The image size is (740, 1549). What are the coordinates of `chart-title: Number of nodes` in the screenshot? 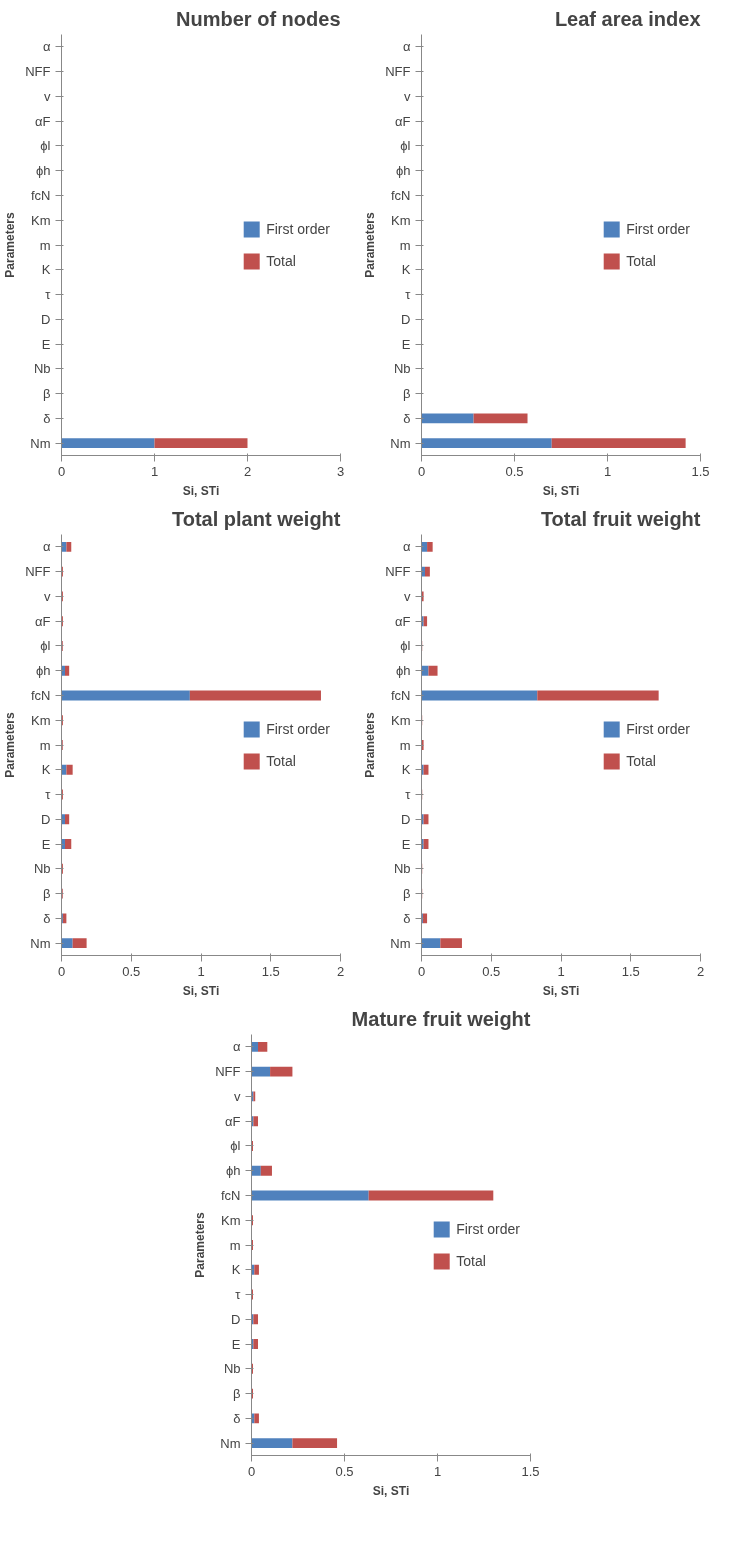 It's located at (258, 18).